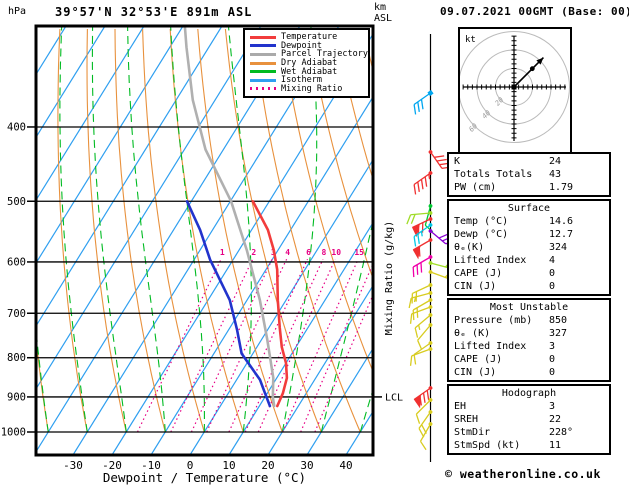  Describe the element at coordinates (253, 252) in the screenshot. I see `mixing-ratio-value-label: 2` at that location.